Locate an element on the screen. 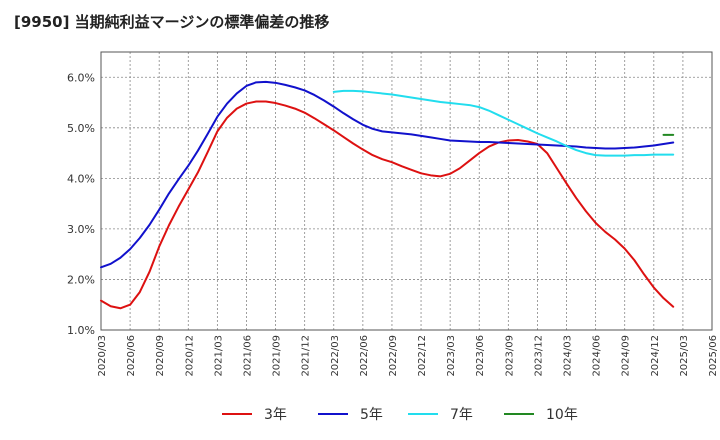 This screenshot has width=720, height=440. x-tick-label: 2022/06 is located at coordinates (364, 356).